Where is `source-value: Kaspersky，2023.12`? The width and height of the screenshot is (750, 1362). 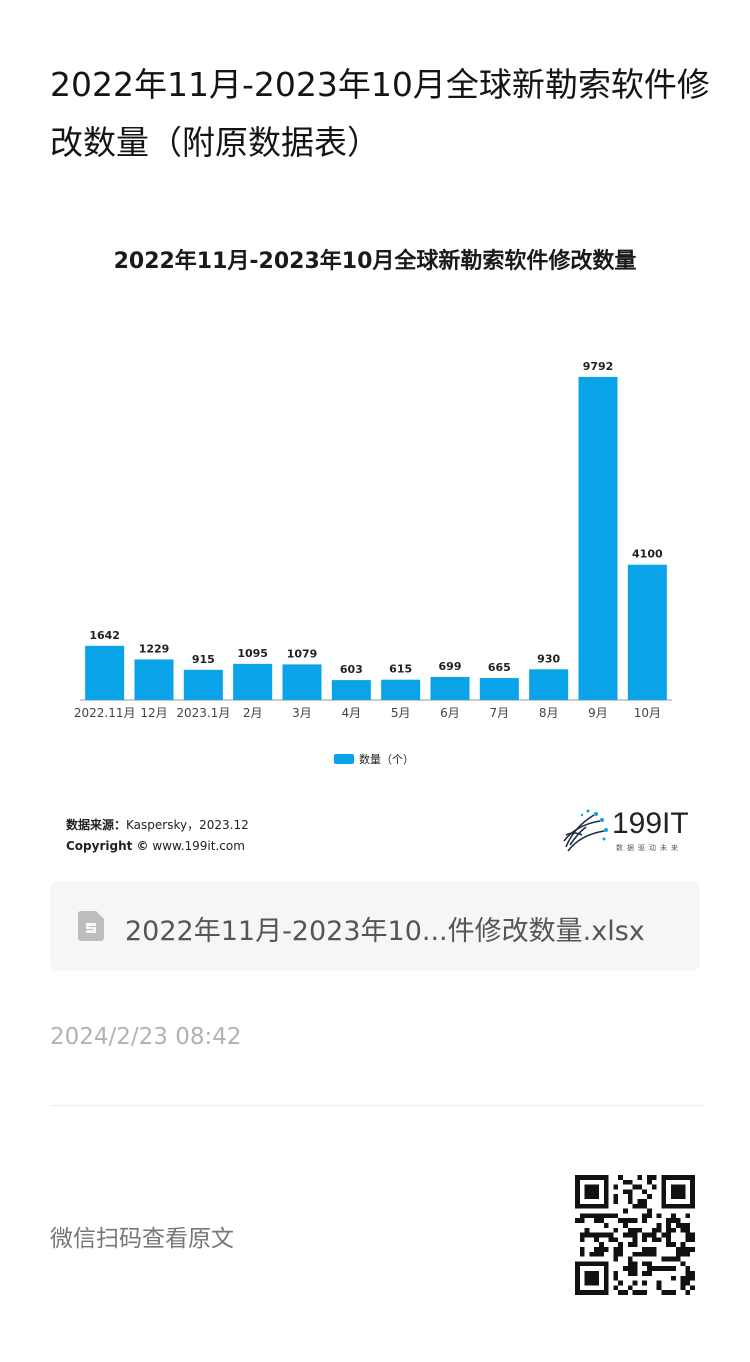
source-value: Kaspersky，2023.12 is located at coordinates (187, 825).